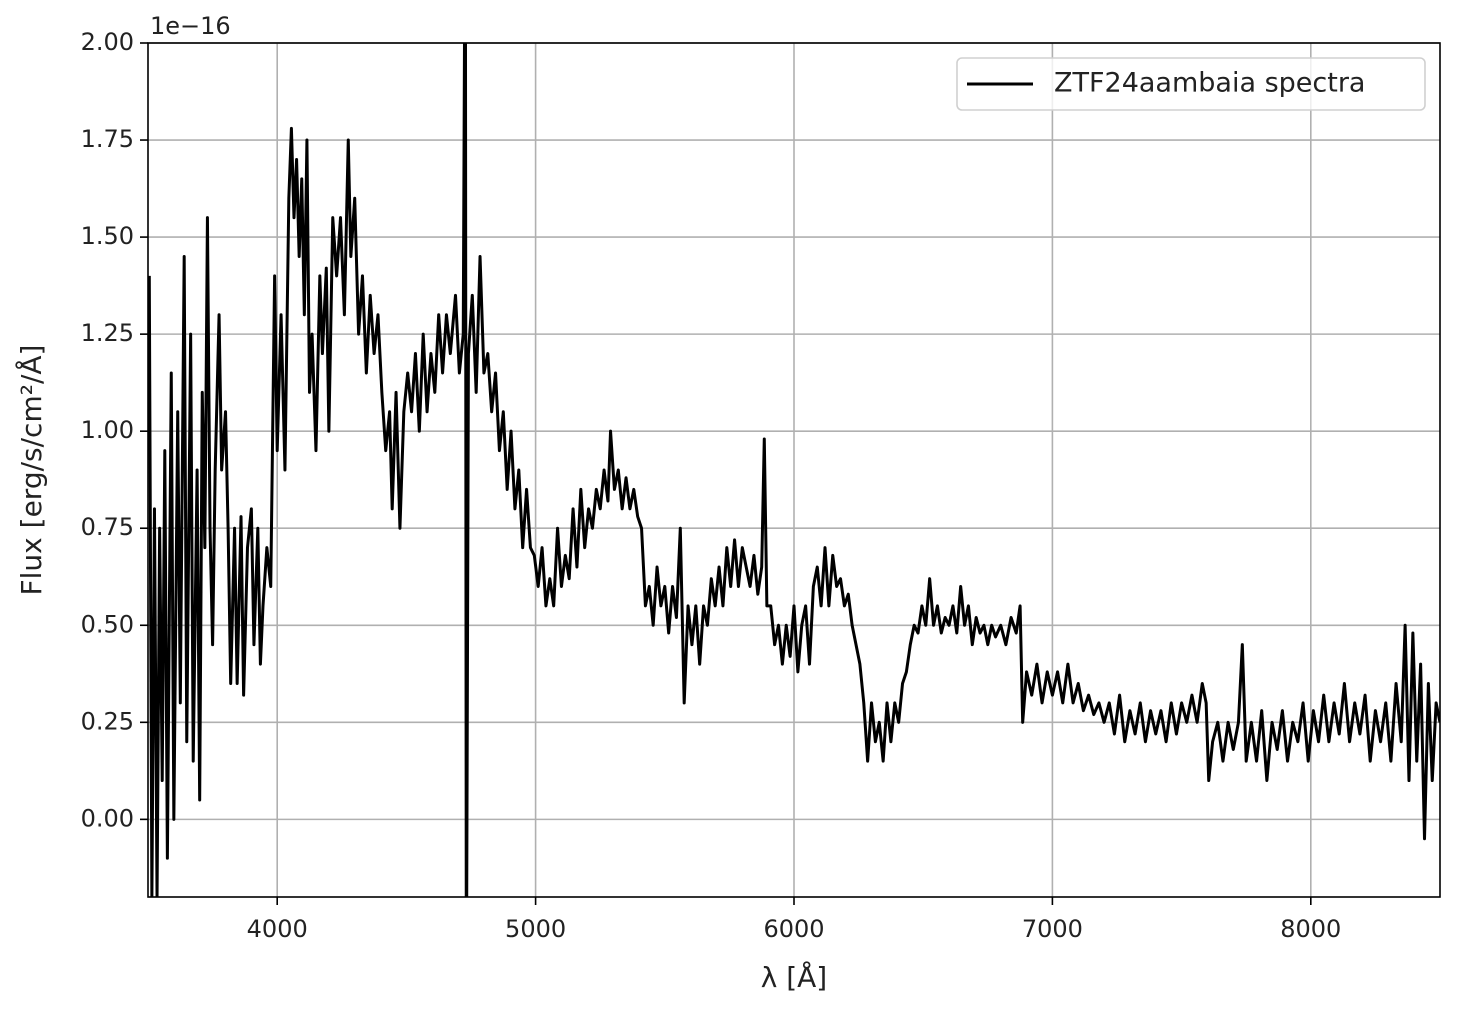 This screenshot has width=1457, height=1012. I want to click on y-tick-label: 2.00, so click(107, 42).